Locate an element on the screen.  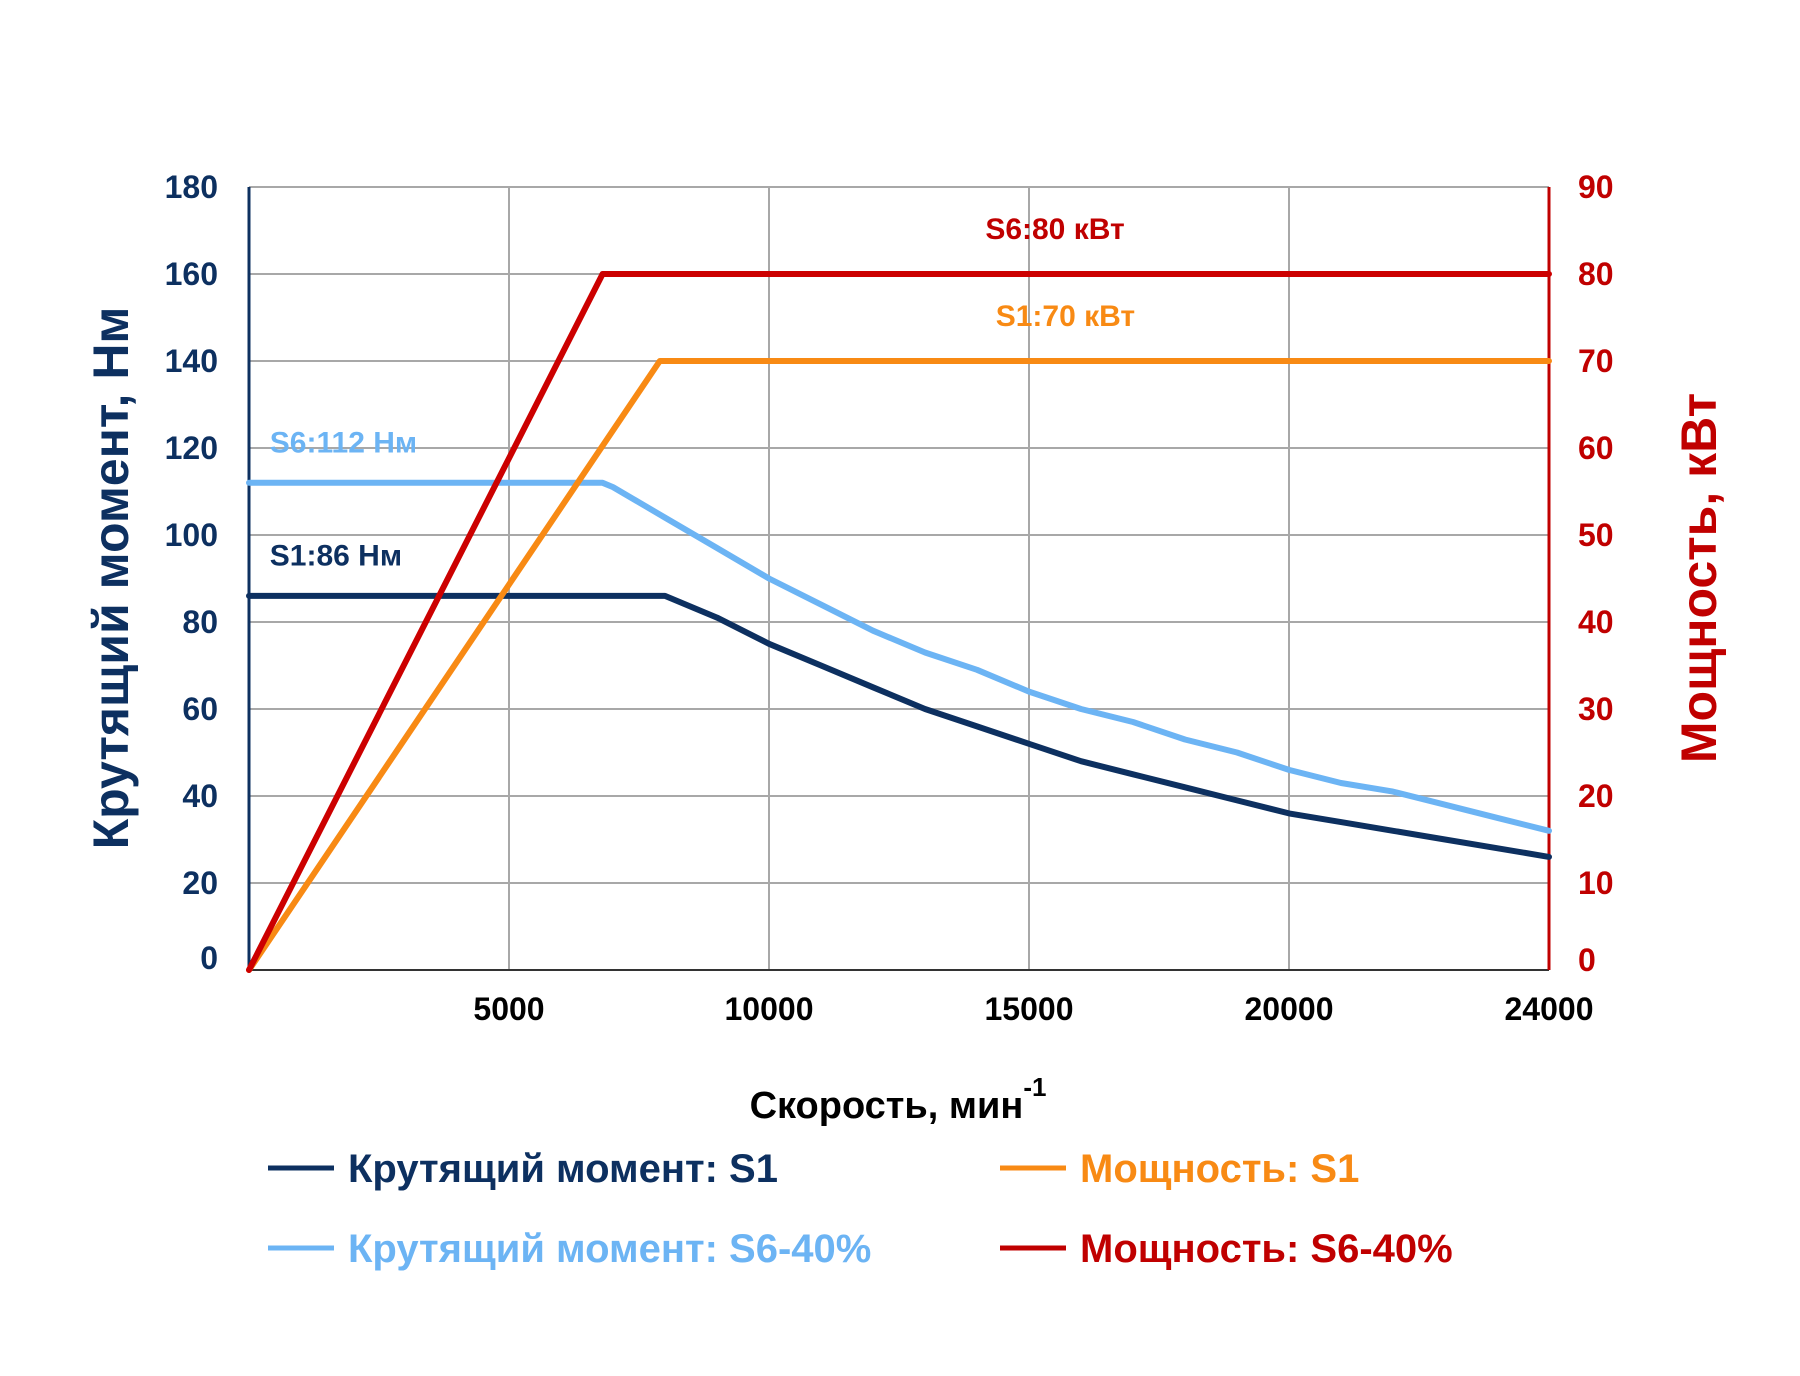
annotation-label: S6:112 Нм is located at coordinates (343, 442).